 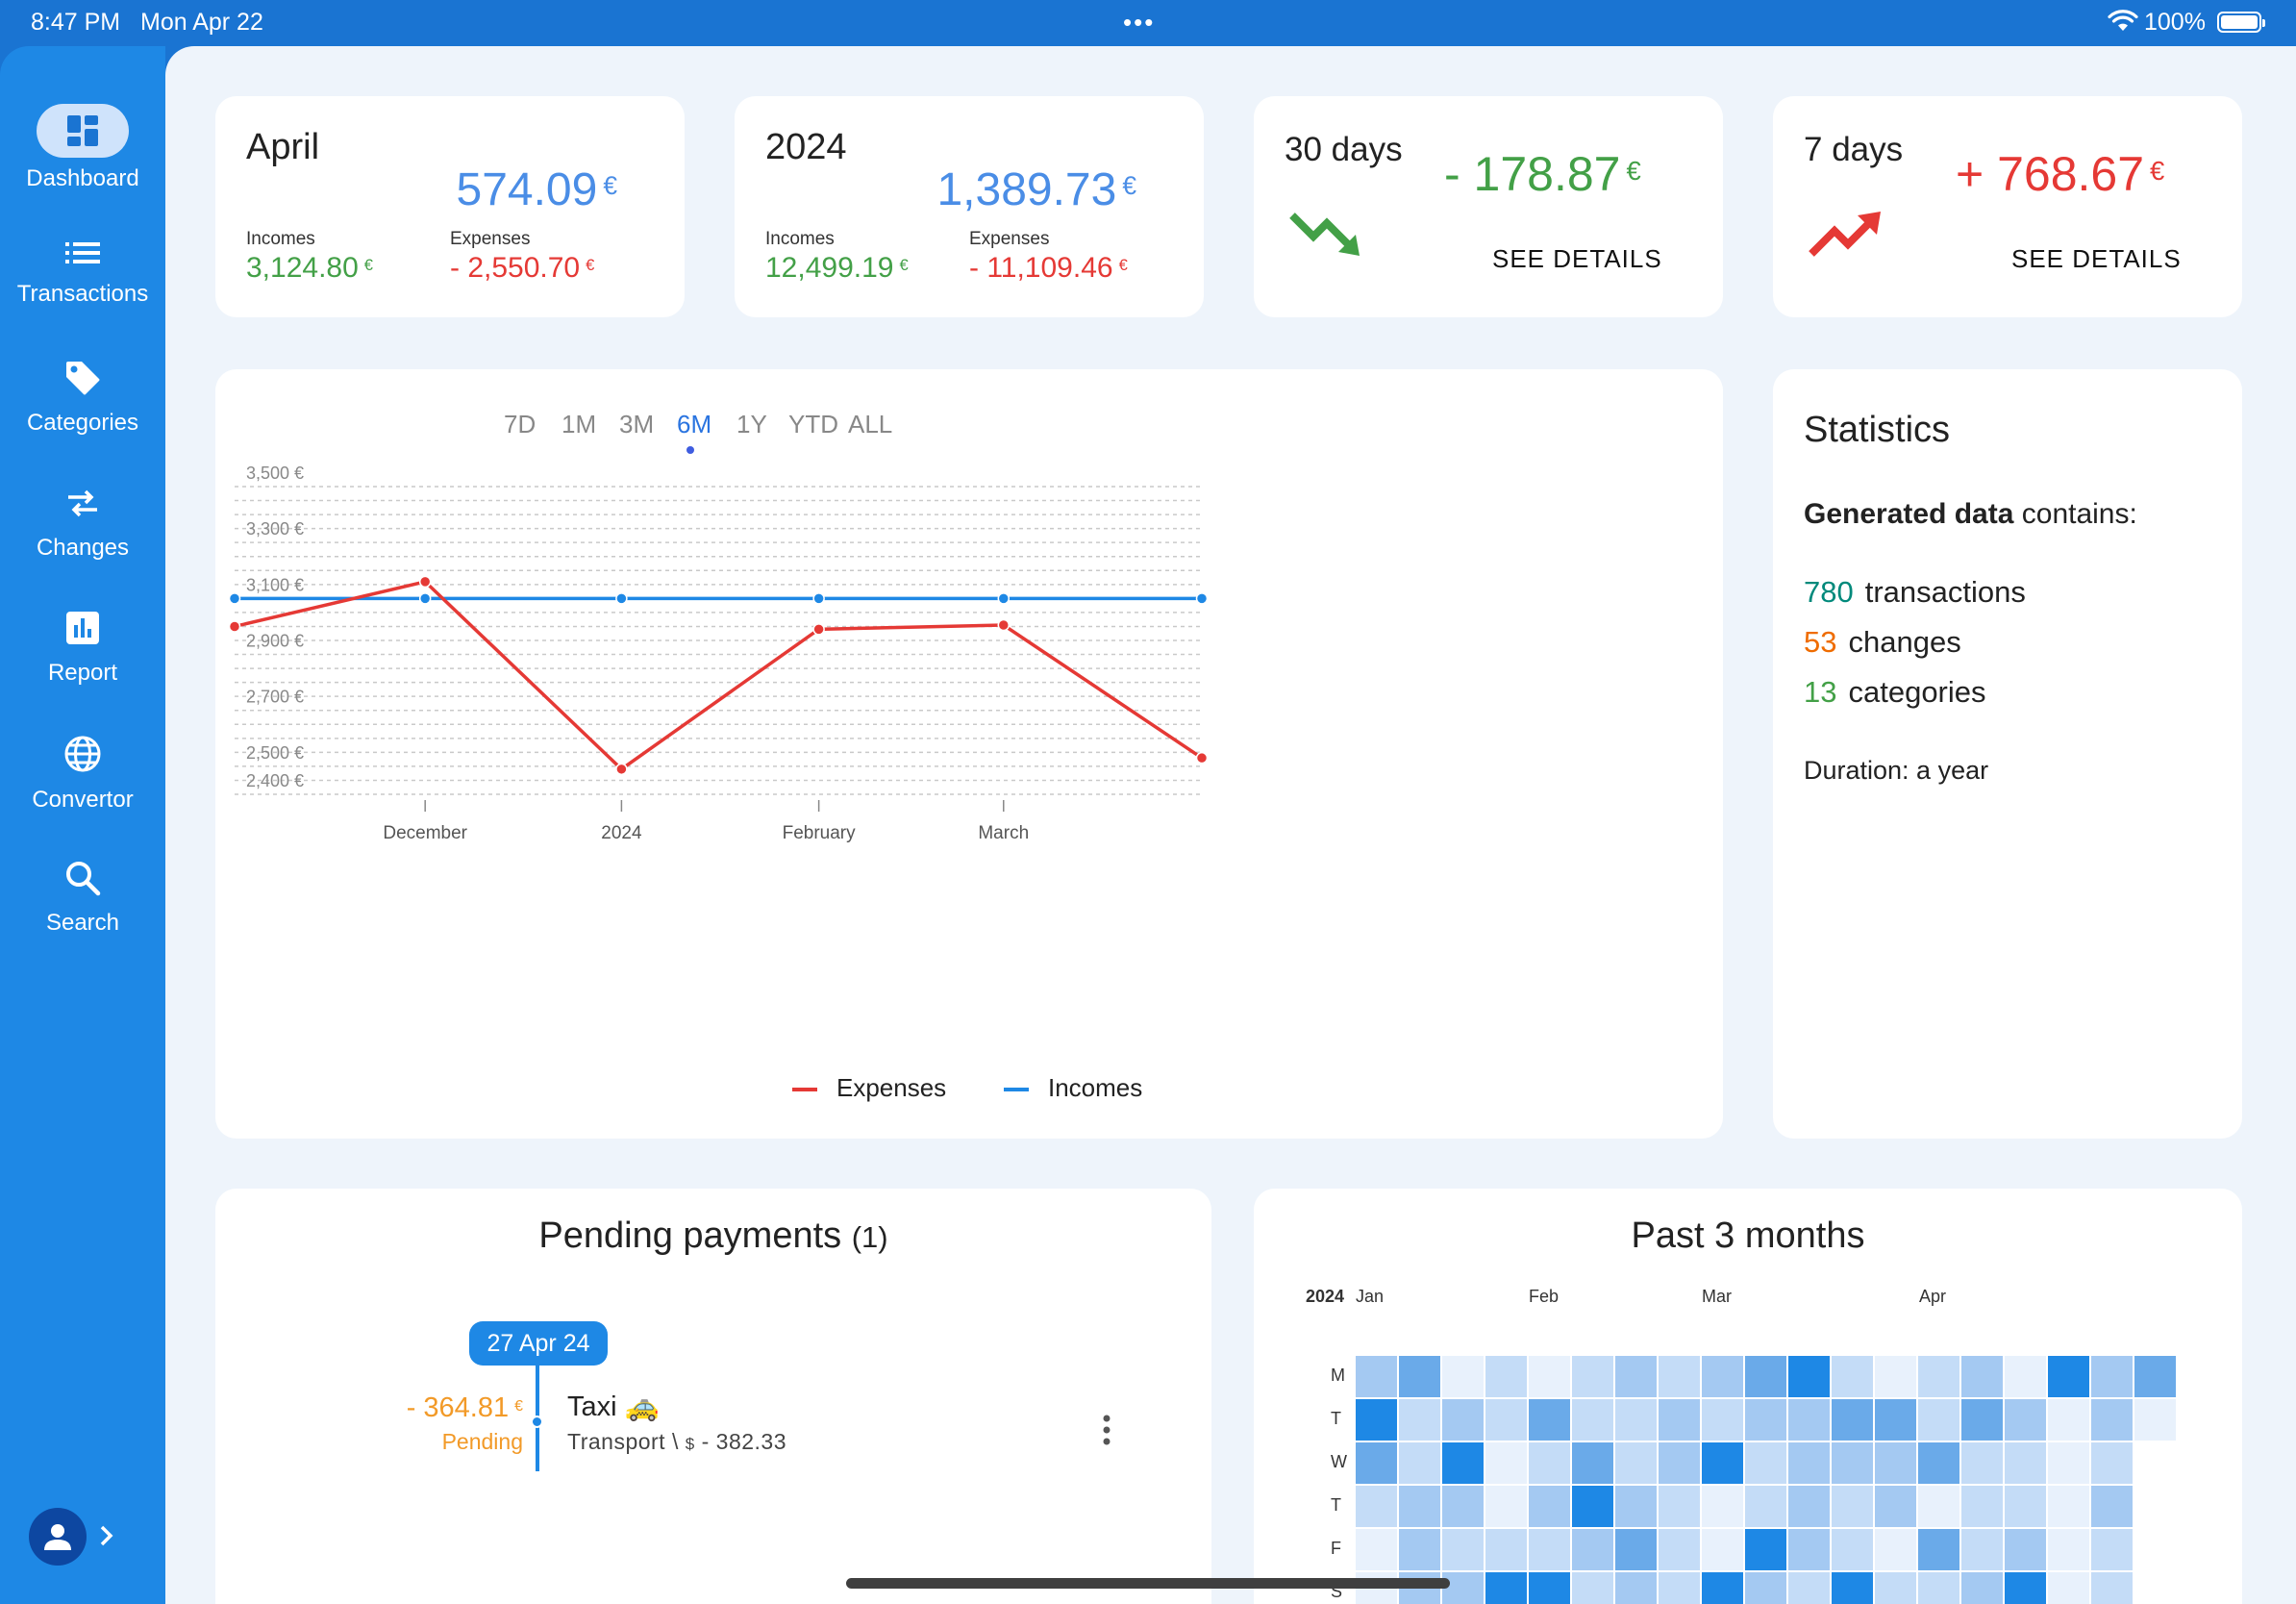 What do you see at coordinates (579, 424) in the screenshot?
I see `range-tab-1m: 1M` at bounding box center [579, 424].